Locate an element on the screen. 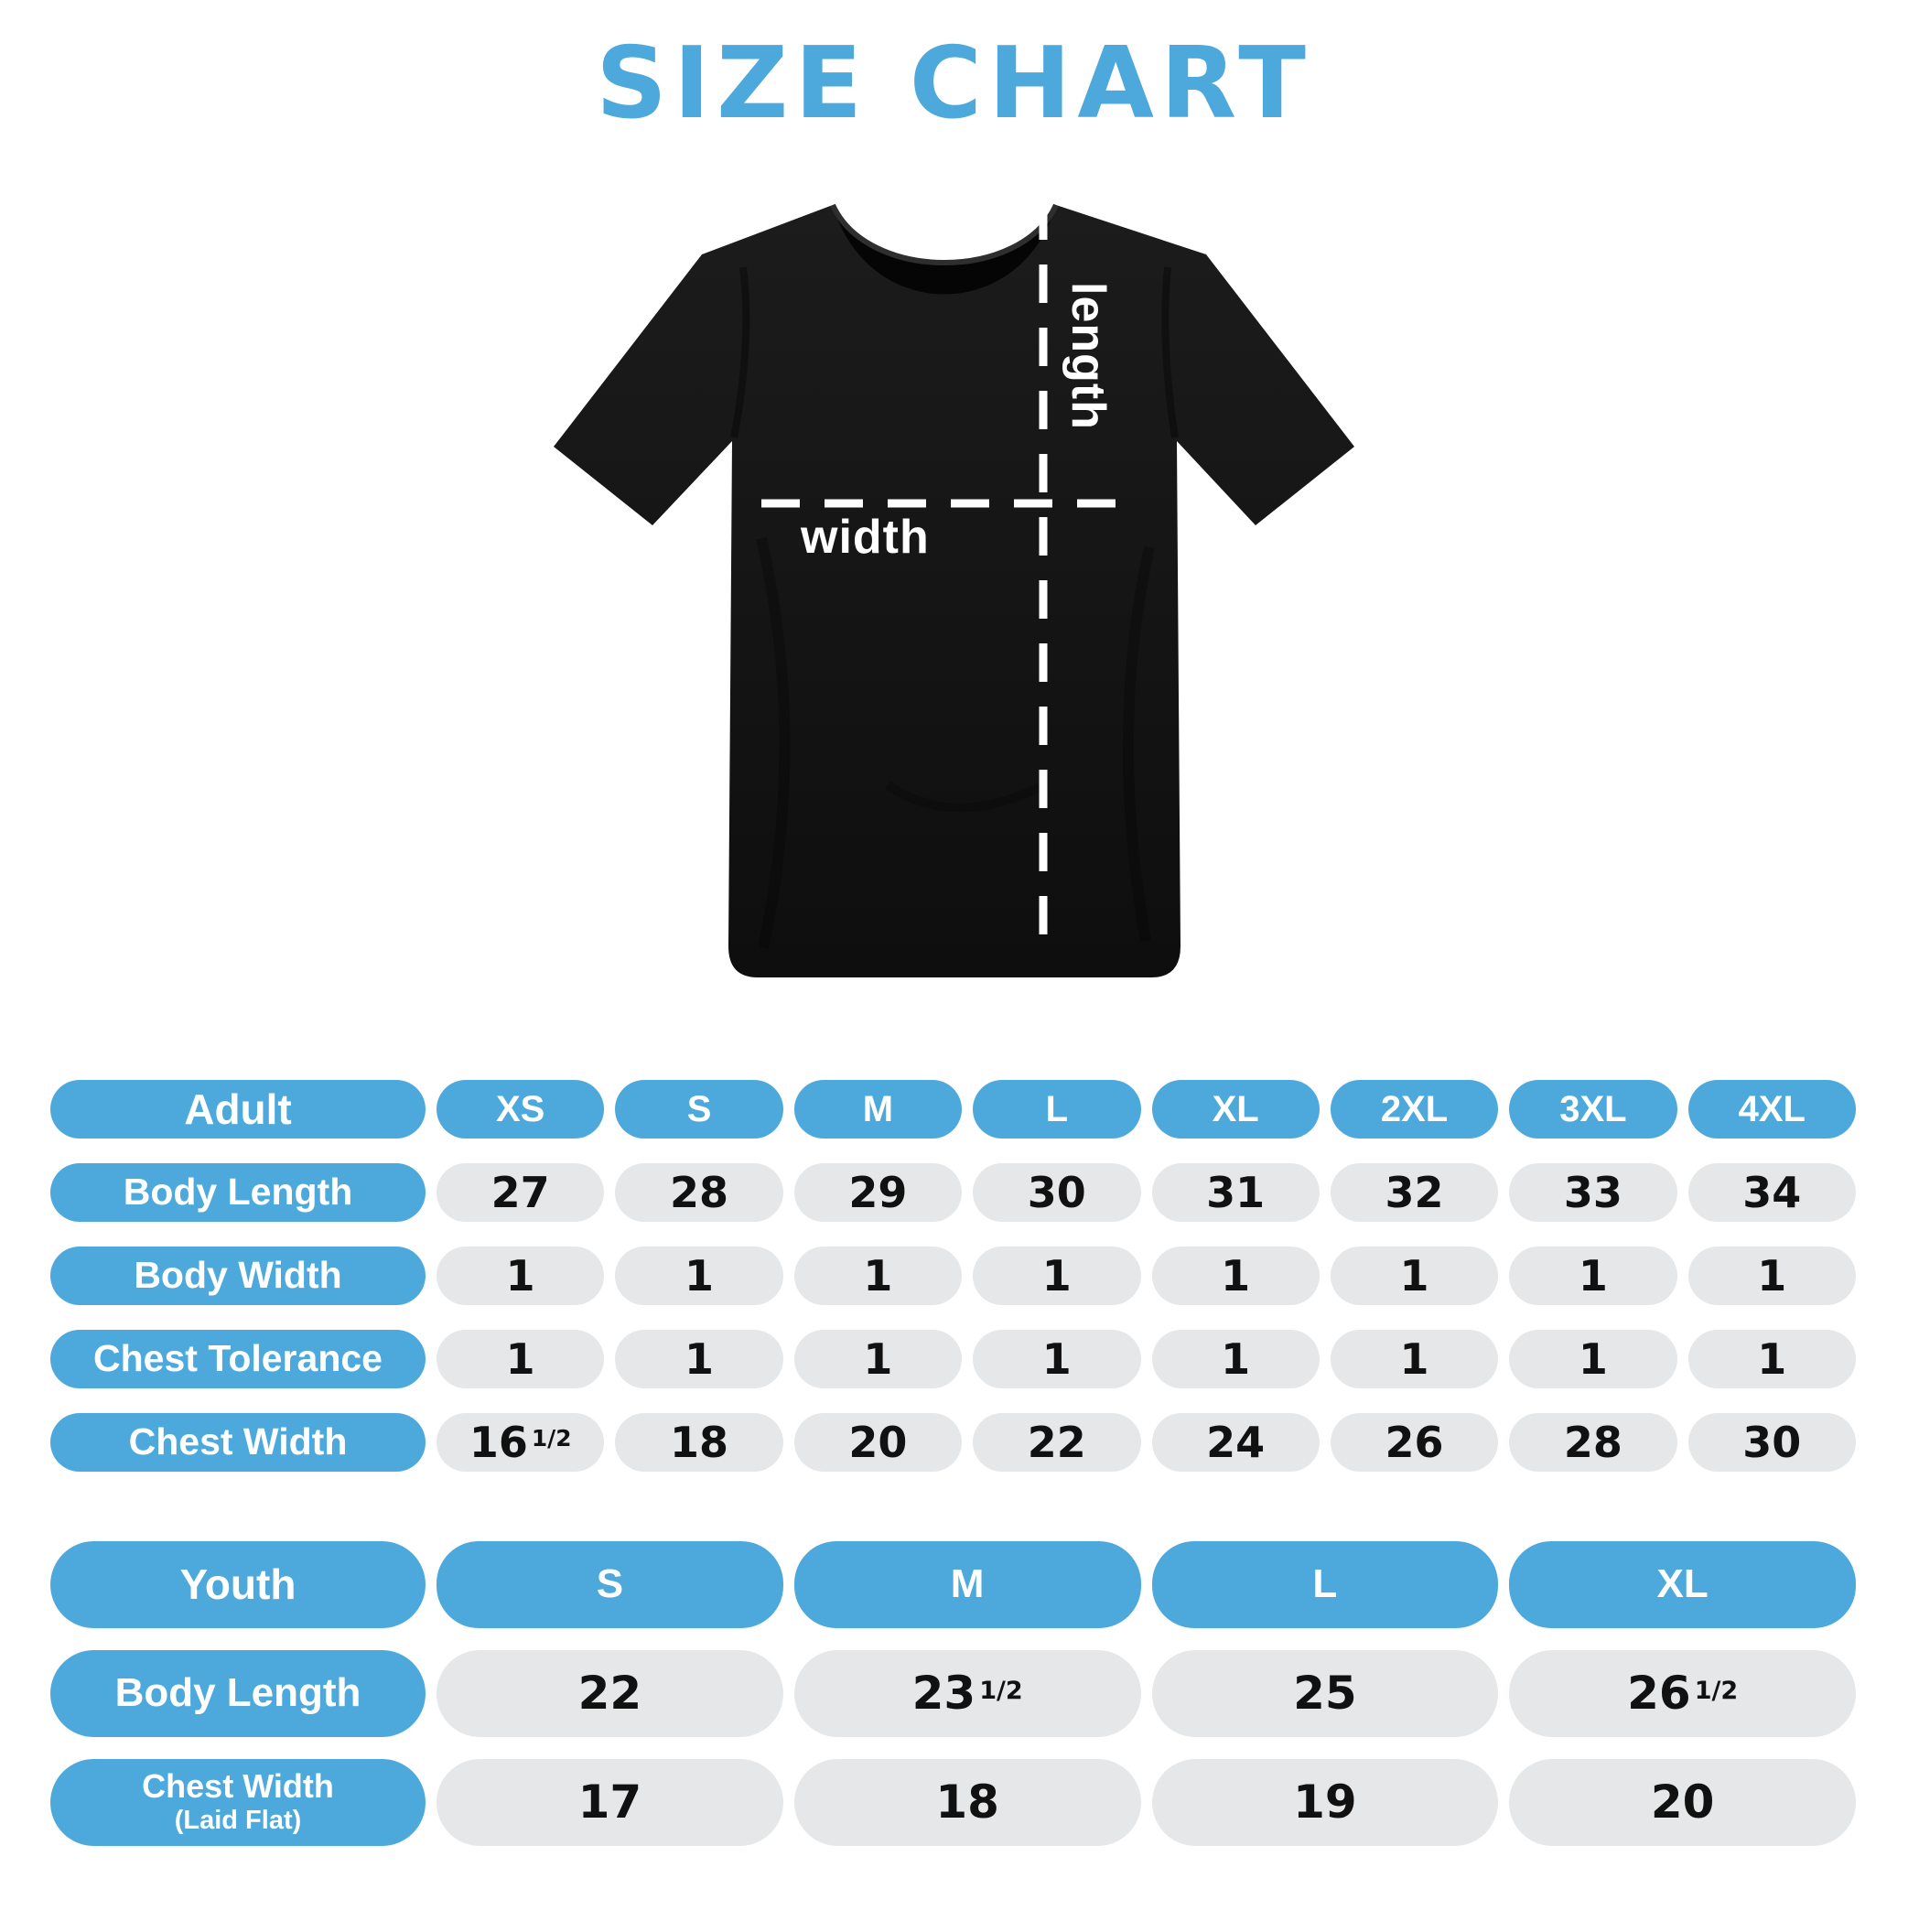 This screenshot has width=1908, height=1932. cell-value: 25 is located at coordinates (1325, 1694).